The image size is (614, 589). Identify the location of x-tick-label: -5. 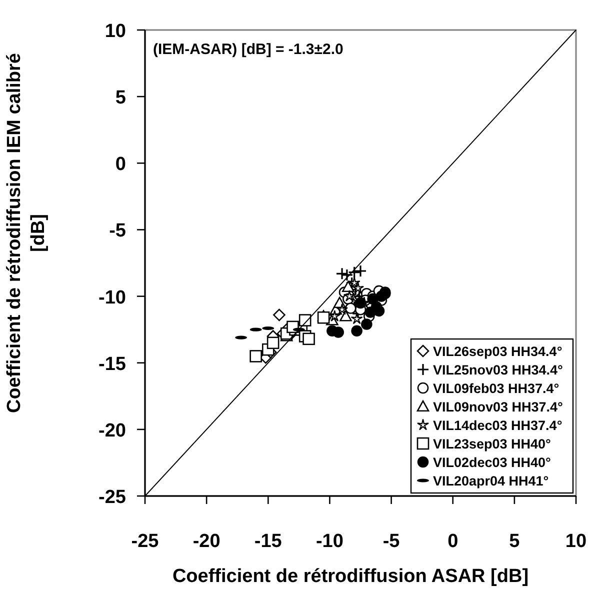
(391, 541).